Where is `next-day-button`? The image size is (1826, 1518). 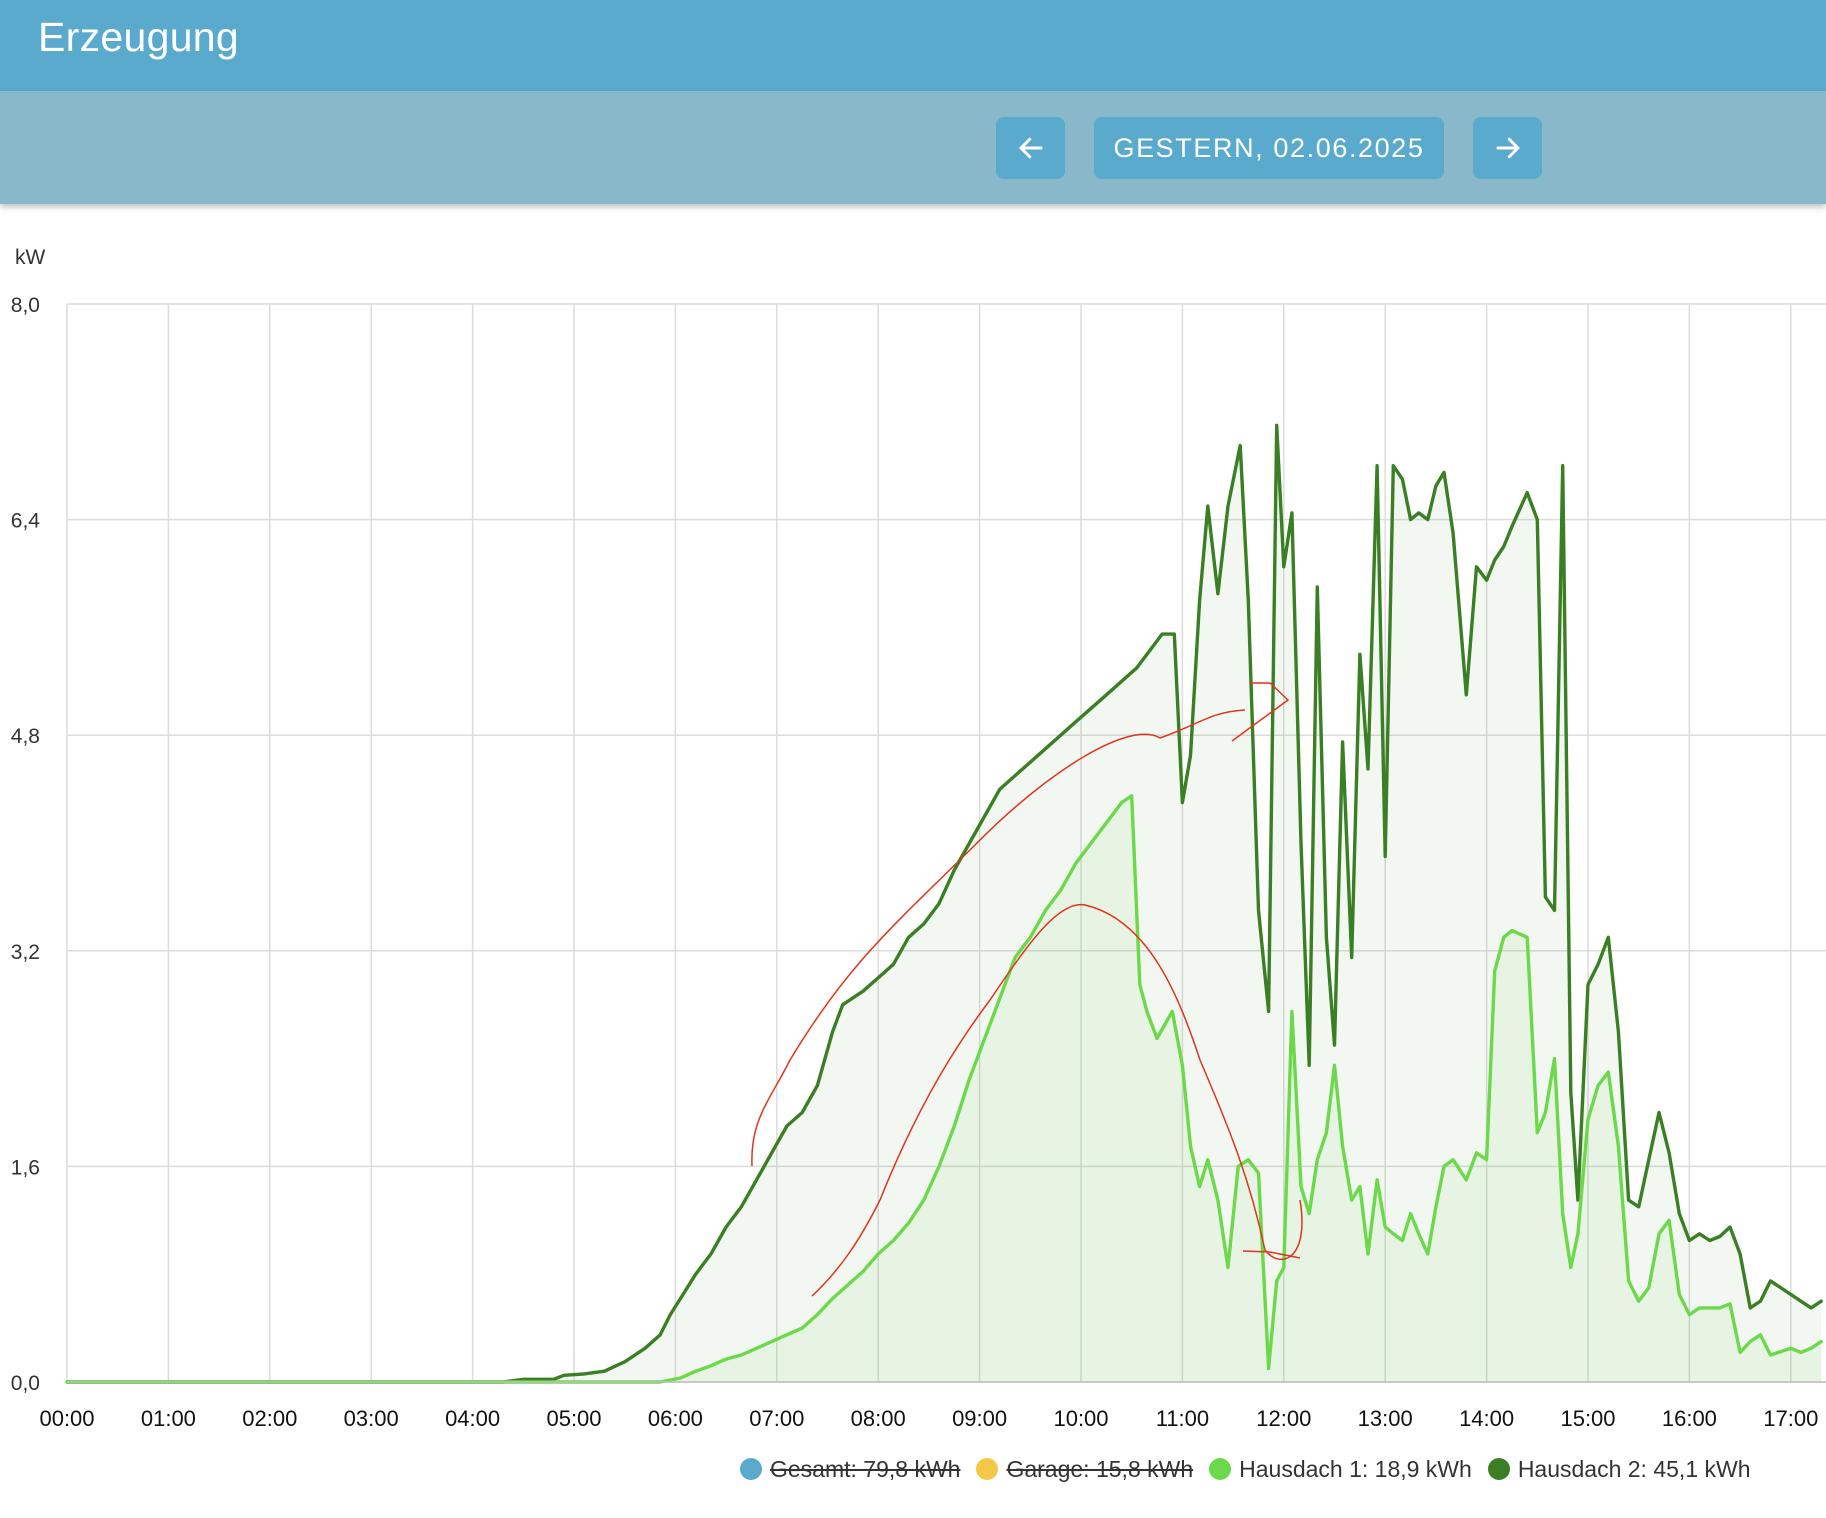
next-day-button is located at coordinates (1507, 148).